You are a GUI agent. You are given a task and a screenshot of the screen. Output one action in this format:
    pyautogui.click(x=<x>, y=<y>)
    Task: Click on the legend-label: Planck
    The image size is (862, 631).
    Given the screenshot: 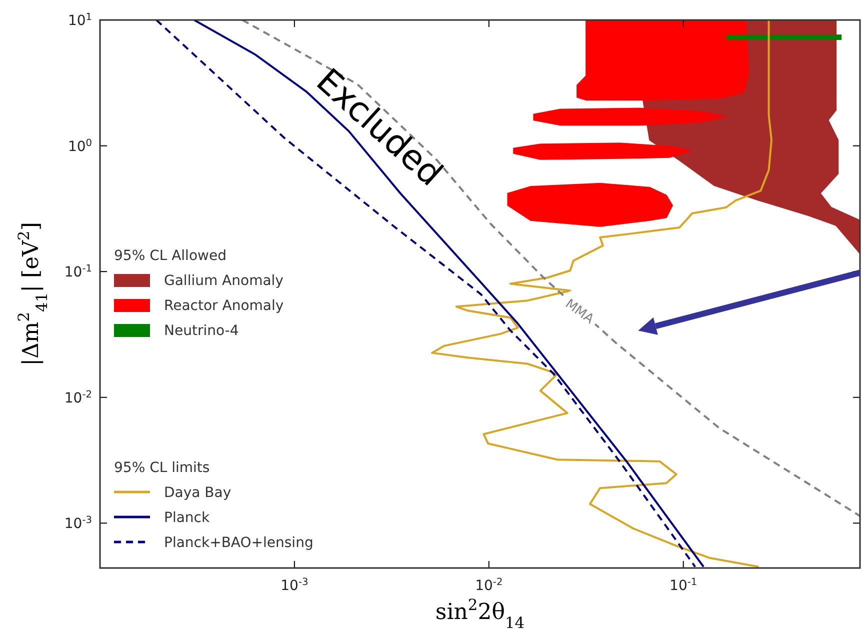 What is the action you would take?
    pyautogui.click(x=187, y=518)
    